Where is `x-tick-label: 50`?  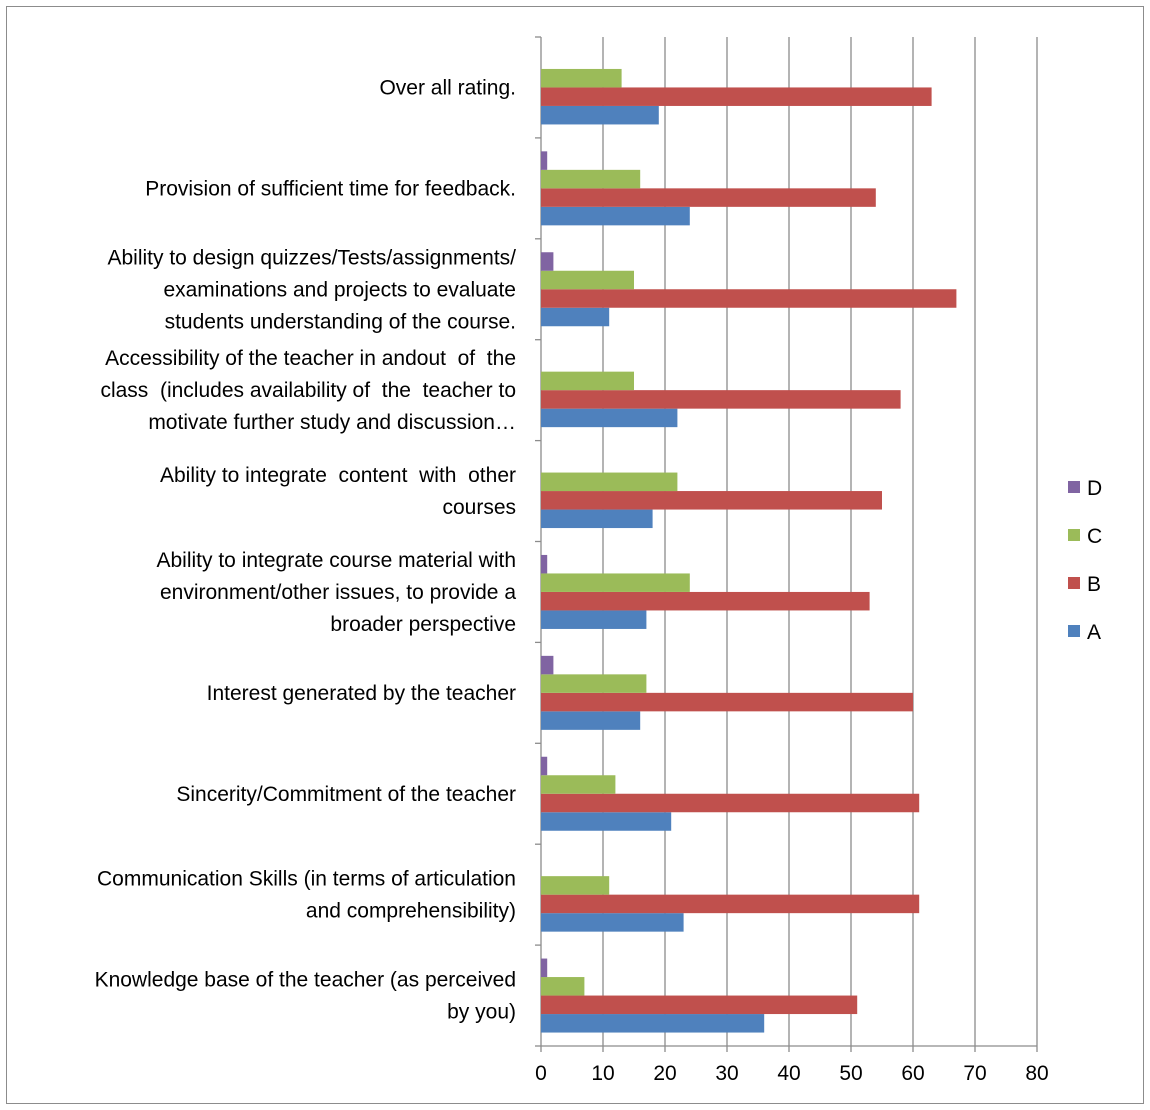
x-tick-label: 50 is located at coordinates (850, 1073).